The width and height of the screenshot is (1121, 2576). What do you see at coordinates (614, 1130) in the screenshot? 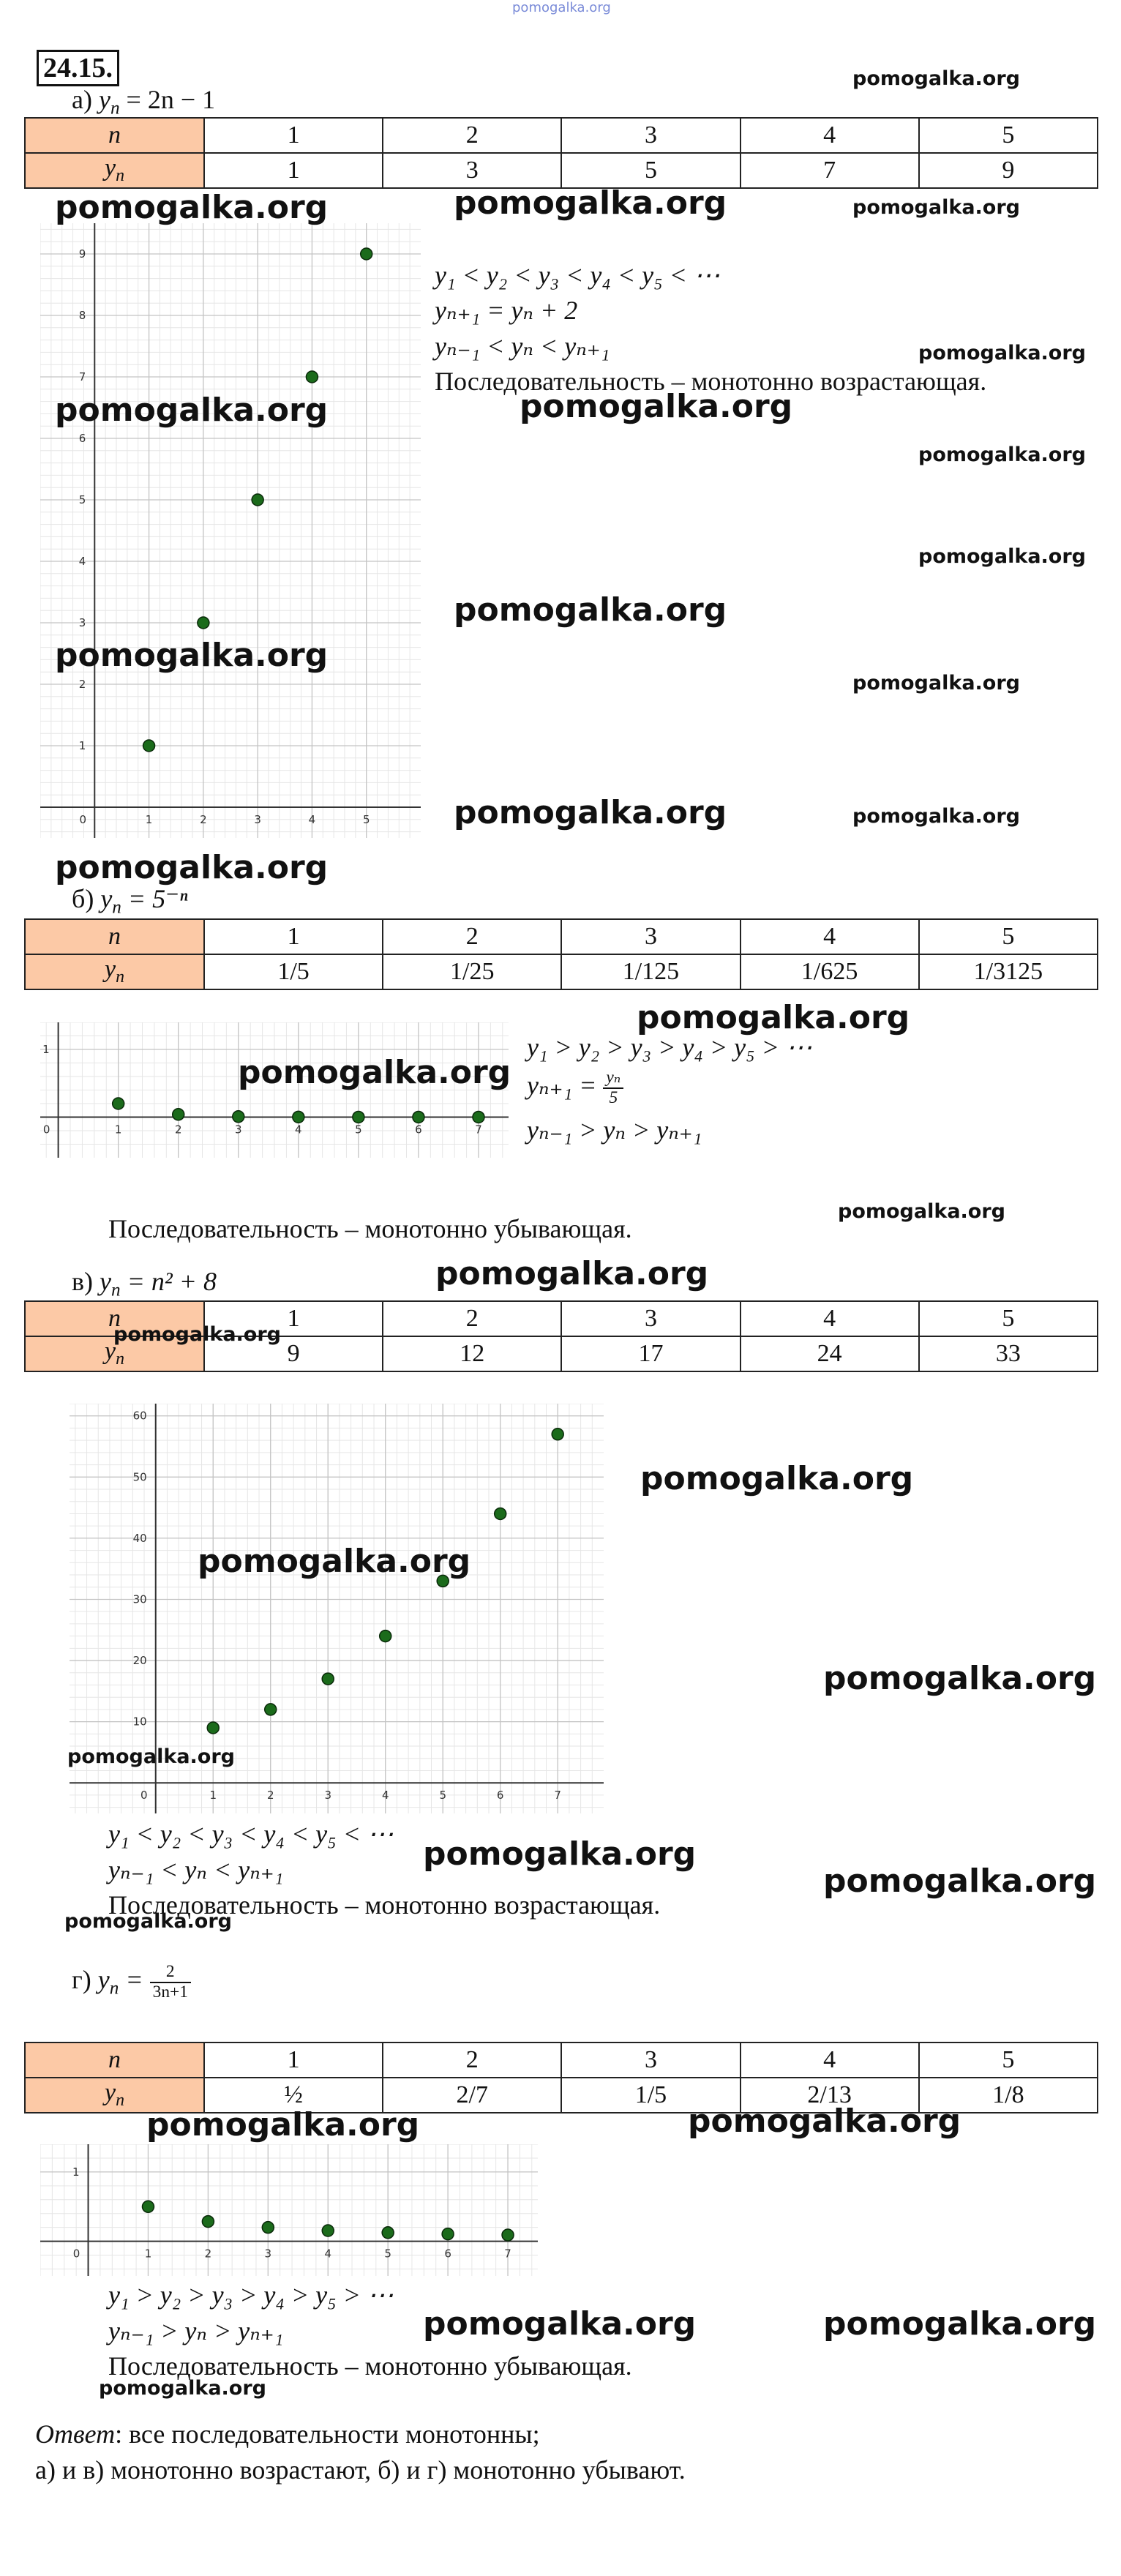
I see `part-b-line-3: yₙ₋₁ > yₙ > yₙ₊₁` at bounding box center [614, 1130].